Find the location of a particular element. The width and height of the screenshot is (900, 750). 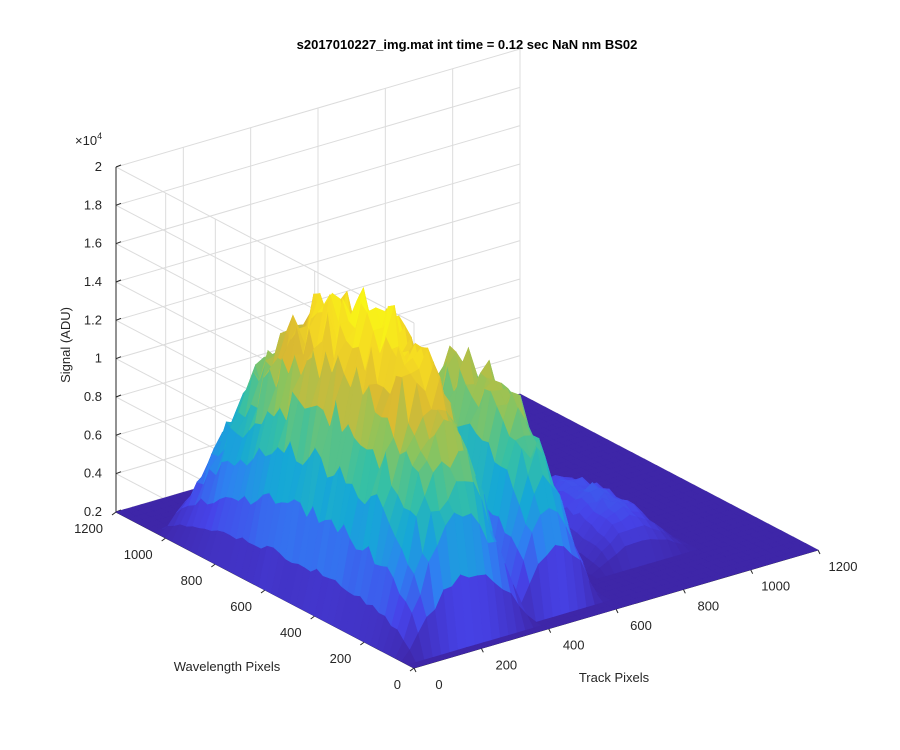

x-tick-label: 1000 is located at coordinates (775, 586).